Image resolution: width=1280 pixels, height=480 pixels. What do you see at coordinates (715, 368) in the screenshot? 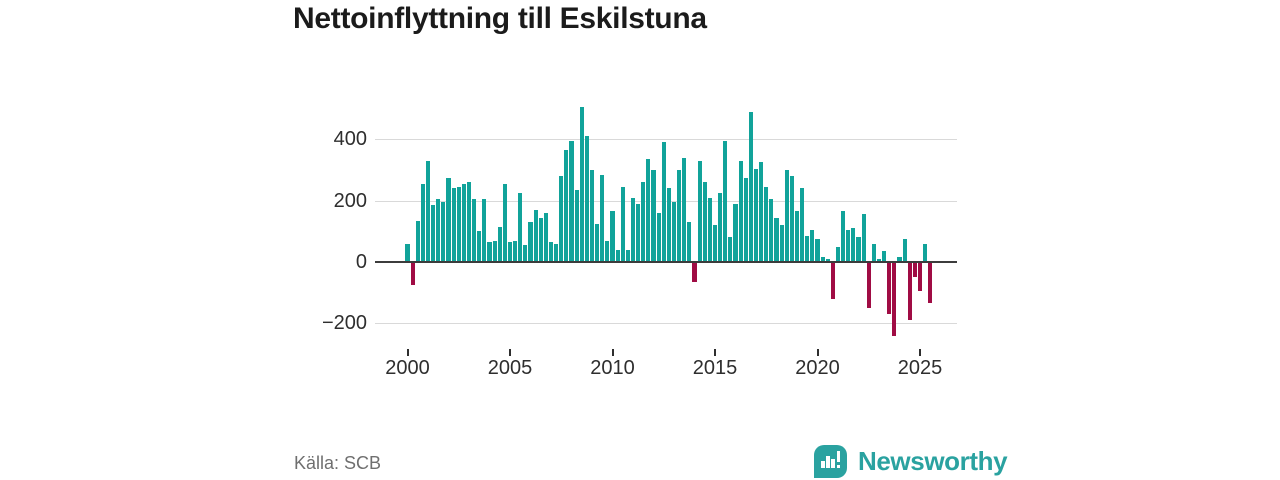
I see `x-axis-label: 2015` at bounding box center [715, 368].